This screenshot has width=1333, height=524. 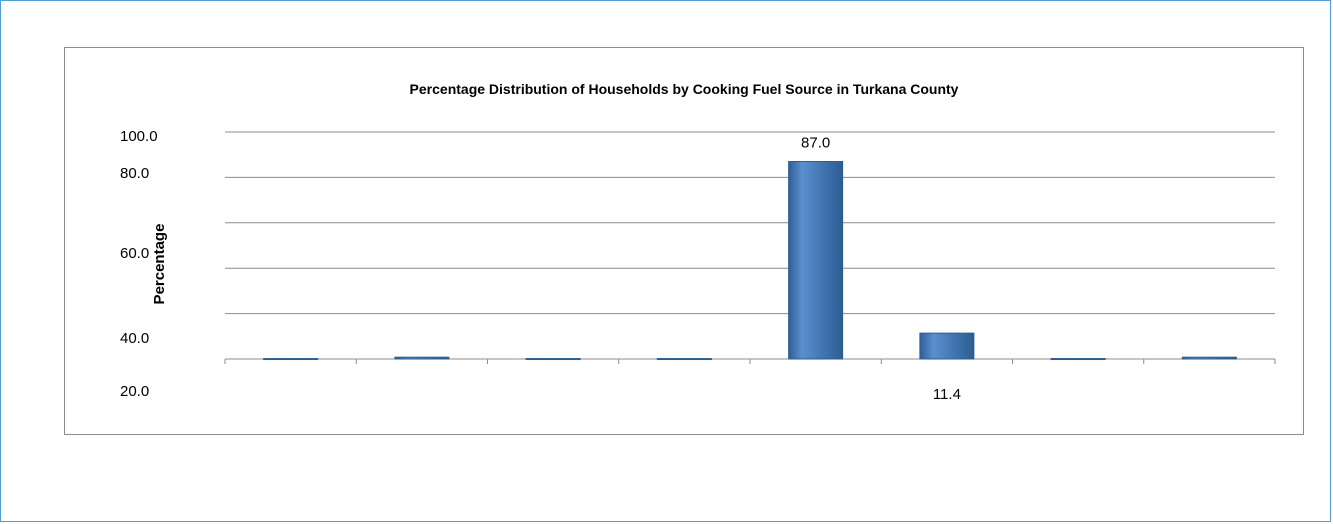 What do you see at coordinates (159, 264) in the screenshot?
I see `y-axis-label: Percentage` at bounding box center [159, 264].